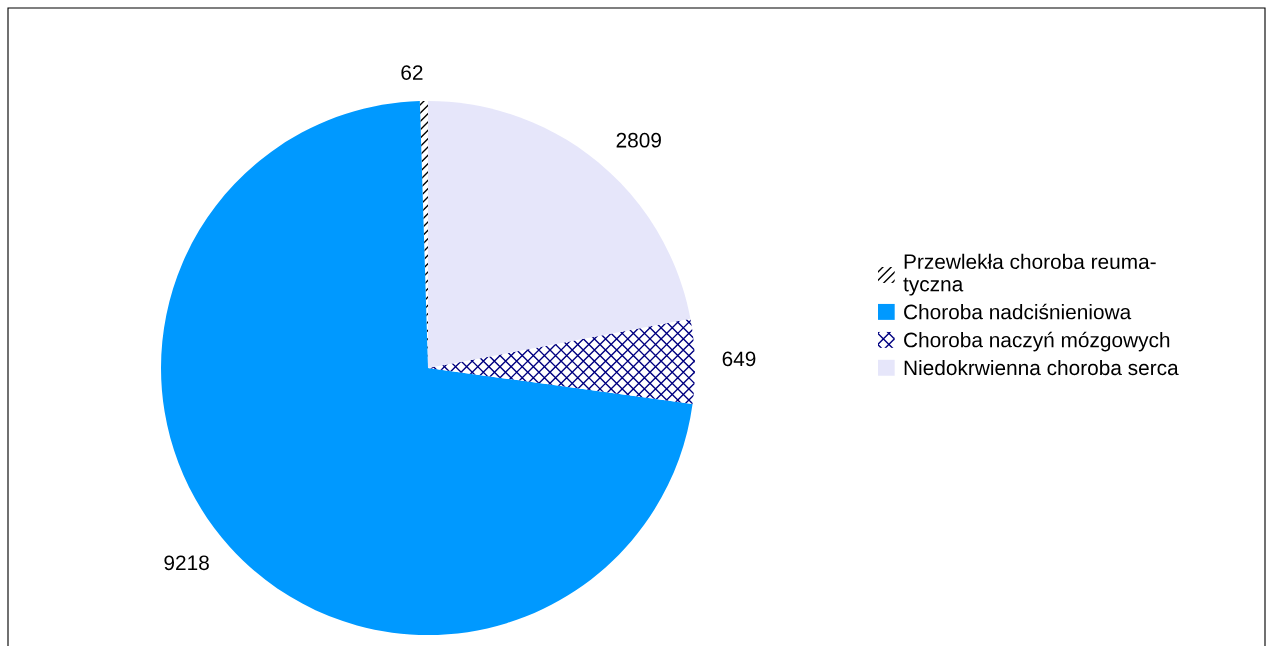  I want to click on legend-label: Choroba nadciśnieniowa, so click(1018, 311).